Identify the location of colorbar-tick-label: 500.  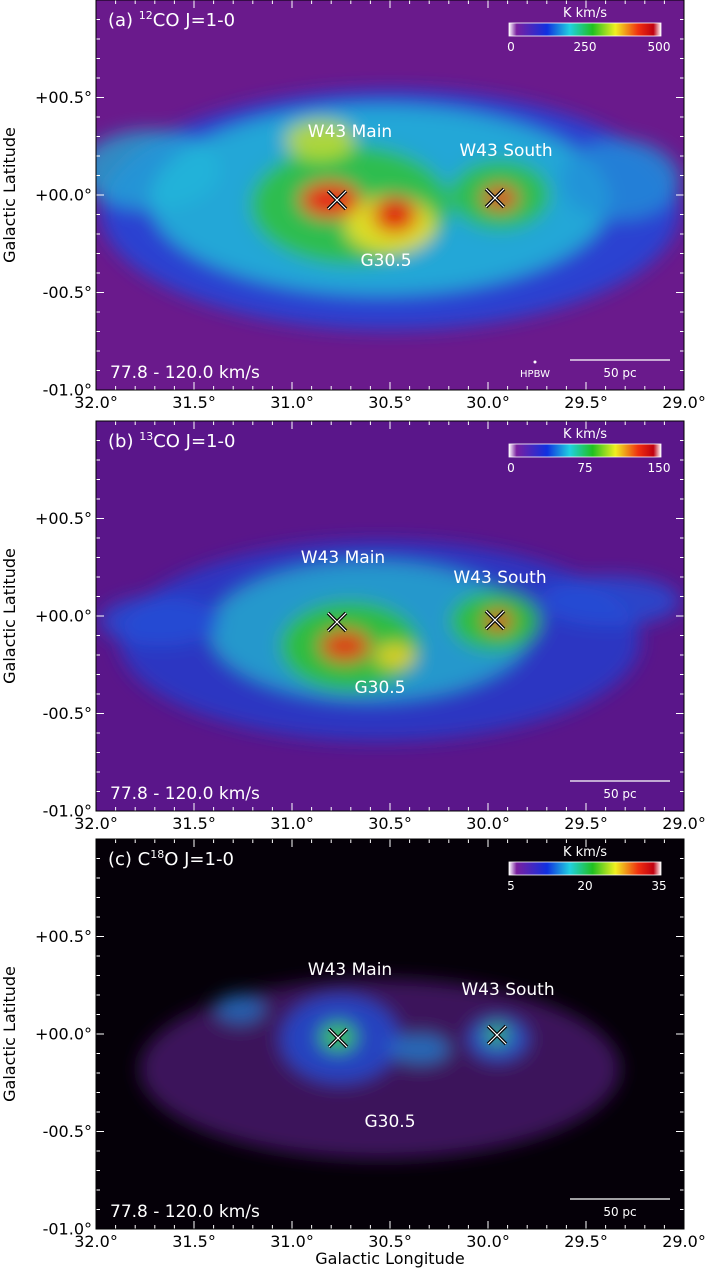
(659, 47).